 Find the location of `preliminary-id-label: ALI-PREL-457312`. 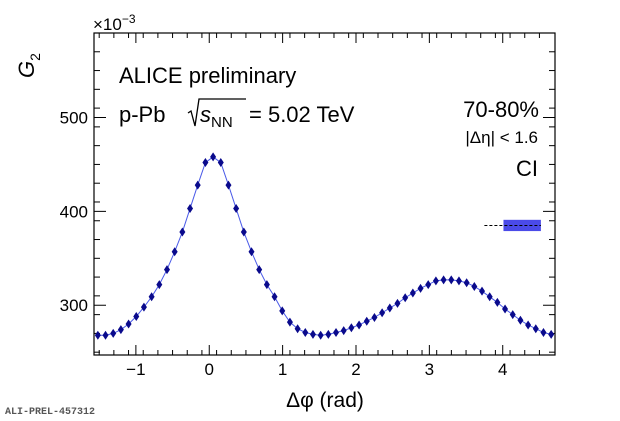

preliminary-id-label: ALI-PREL-457312 is located at coordinates (50, 412).